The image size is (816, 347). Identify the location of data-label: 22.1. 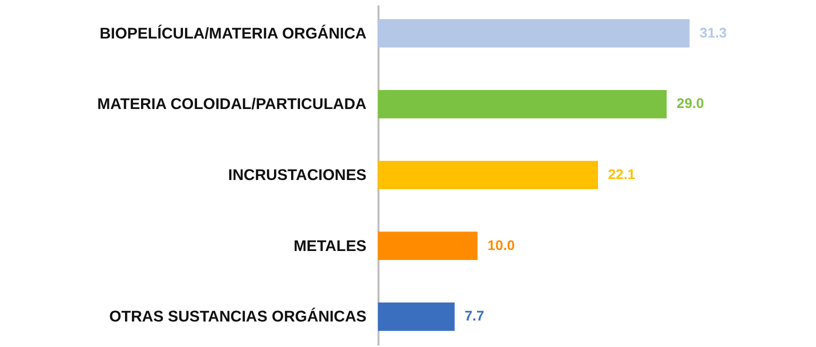
(622, 174).